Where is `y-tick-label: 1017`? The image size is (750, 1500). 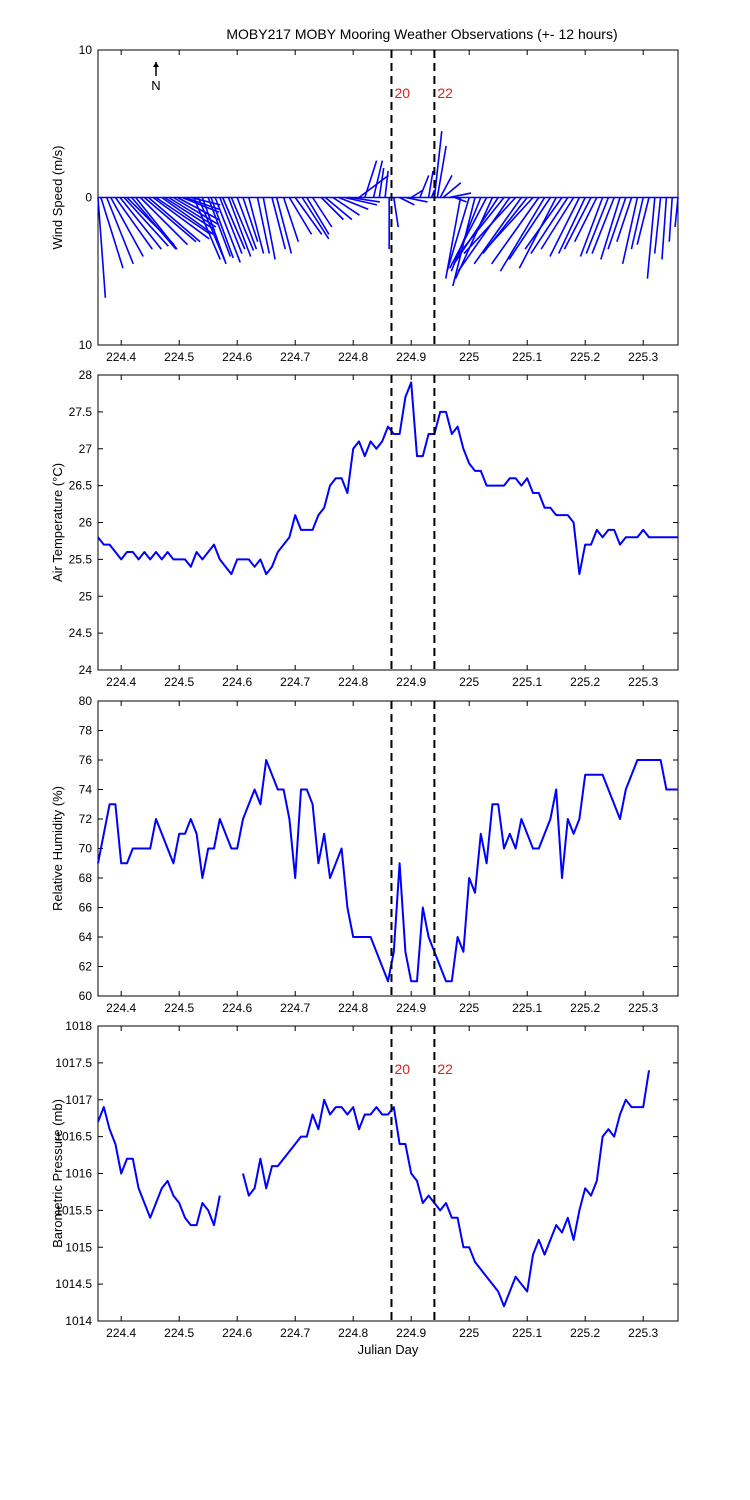
y-tick-label: 1017 is located at coordinates (78, 1100).